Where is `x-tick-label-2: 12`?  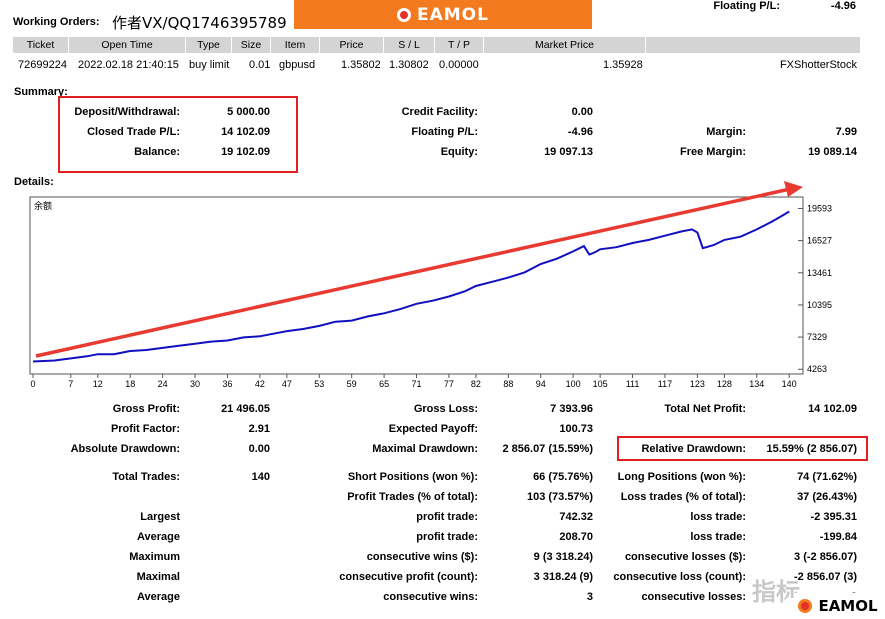 x-tick-label-2: 12 is located at coordinates (98, 384).